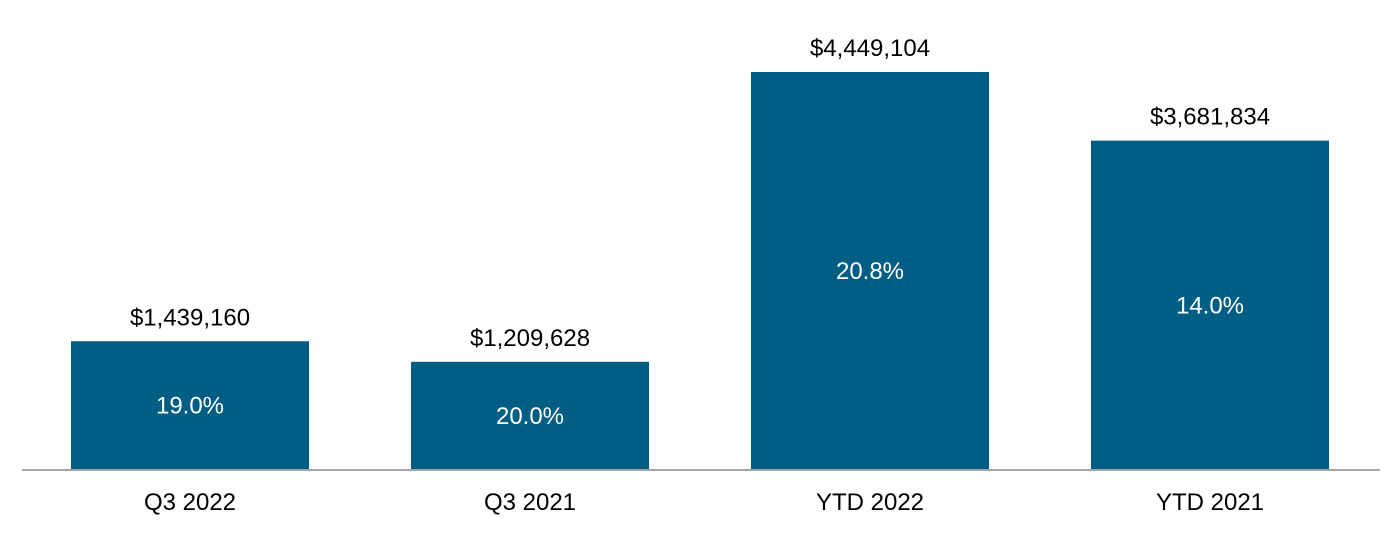 The height and width of the screenshot is (538, 1400). I want to click on value-label-2: $4,449,104, so click(870, 48).